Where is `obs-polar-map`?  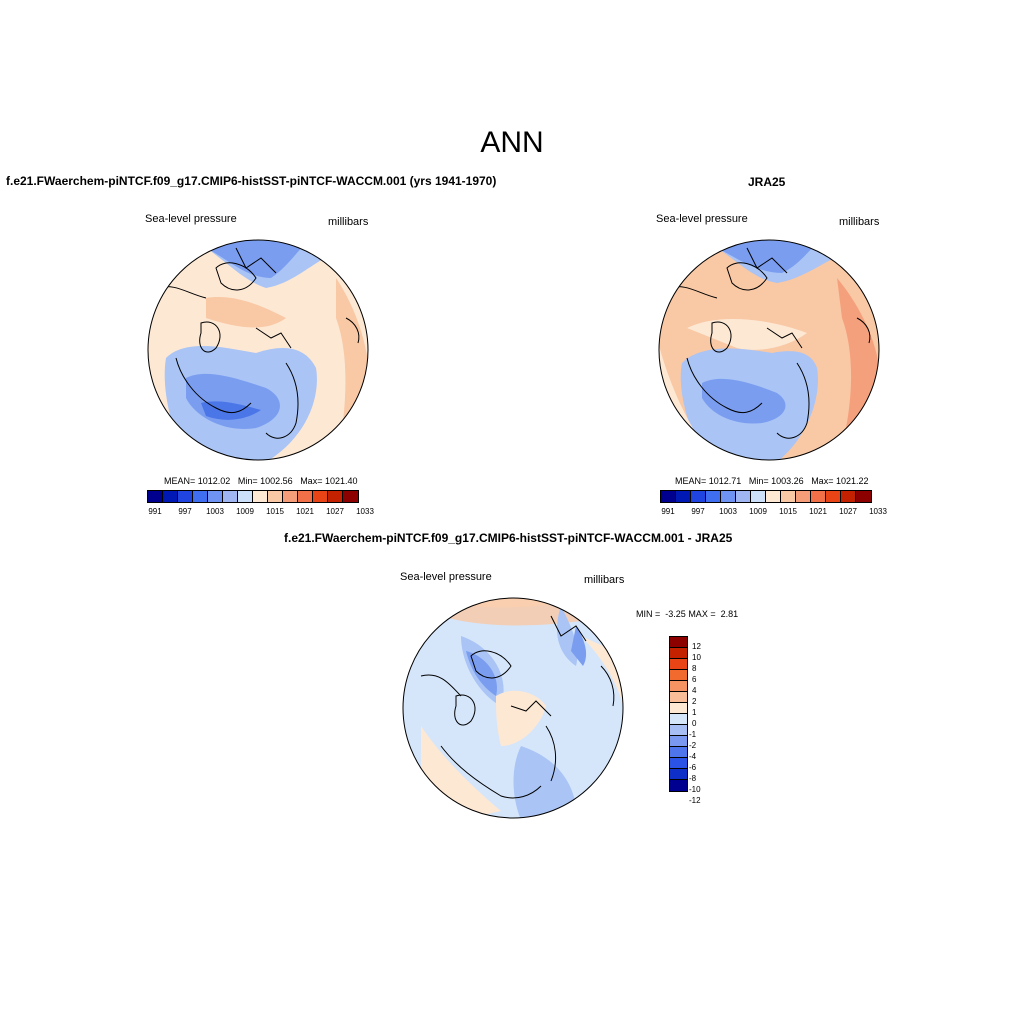 obs-polar-map is located at coordinates (769, 350).